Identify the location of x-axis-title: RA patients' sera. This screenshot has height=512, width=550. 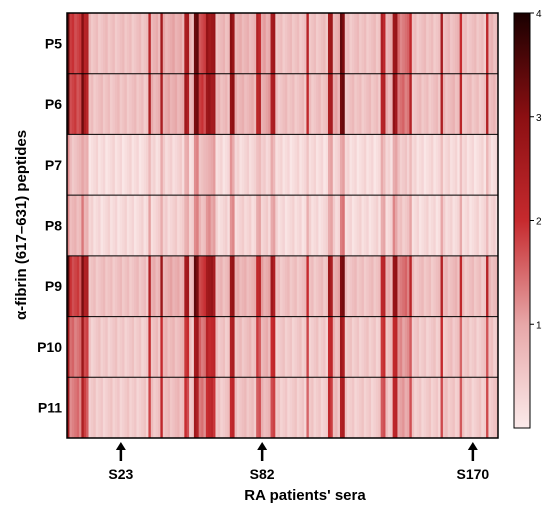
(305, 495).